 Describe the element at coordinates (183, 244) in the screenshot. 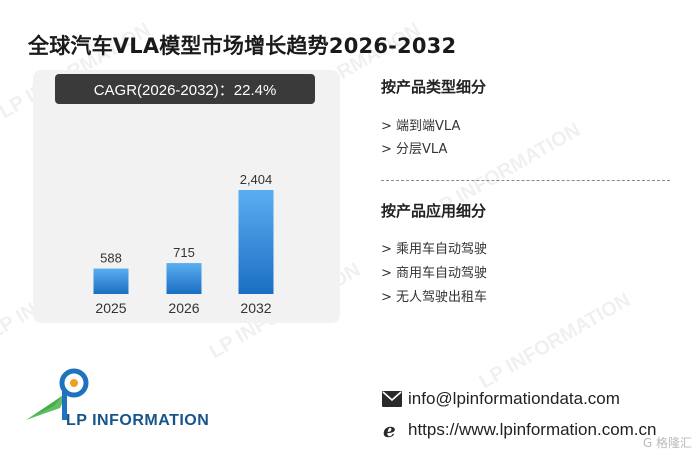

I see `bar-chart: 588 2025 715 2026 2,404 2032` at that location.